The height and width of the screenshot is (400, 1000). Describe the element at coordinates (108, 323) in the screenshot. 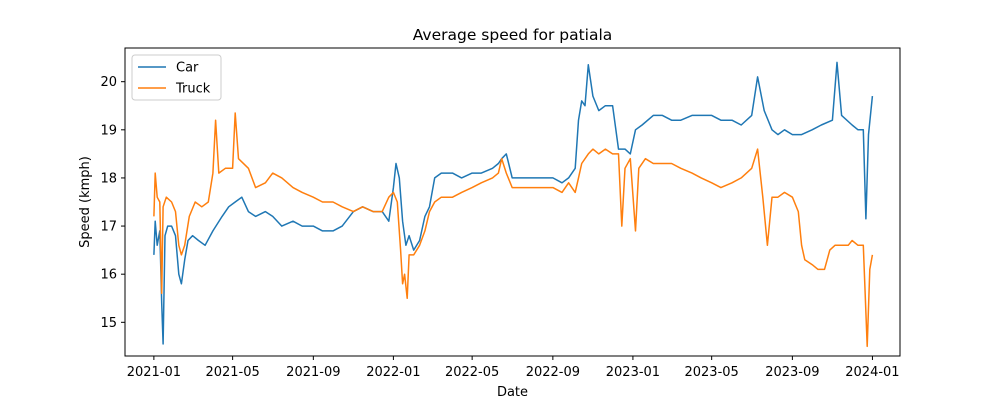

I see `y-tick-label: 15` at that location.